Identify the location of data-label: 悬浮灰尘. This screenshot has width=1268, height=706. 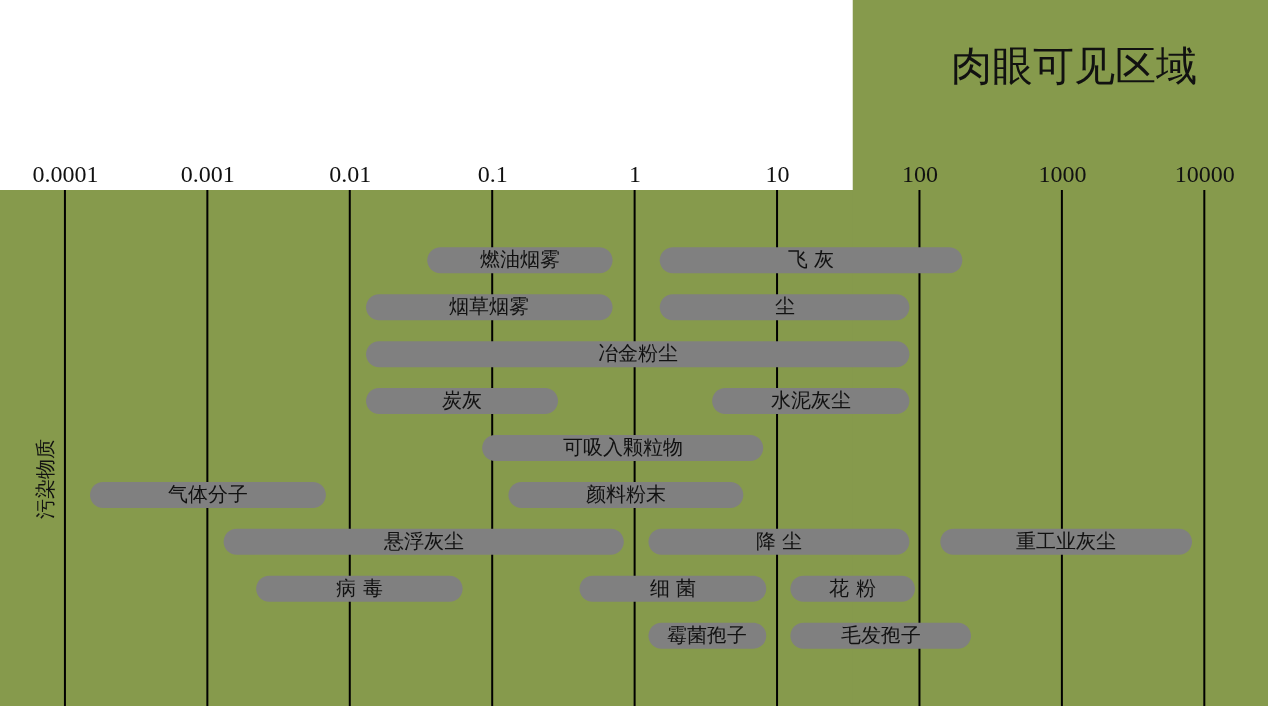
(423, 540).